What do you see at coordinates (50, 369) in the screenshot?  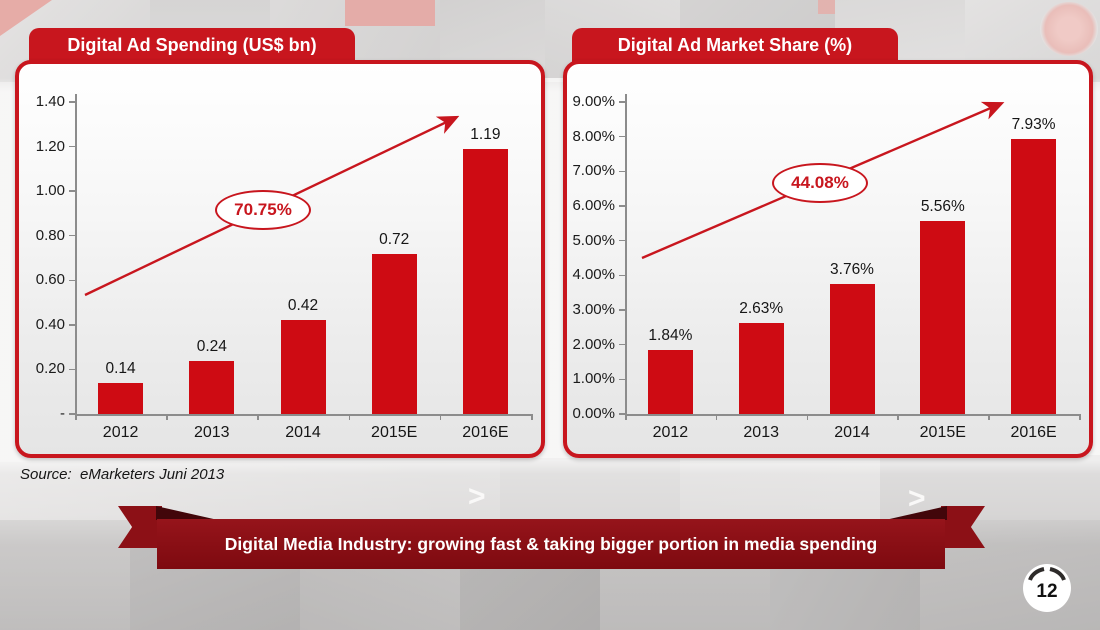 I see `y-axis-tick-label: 0.20` at bounding box center [50, 369].